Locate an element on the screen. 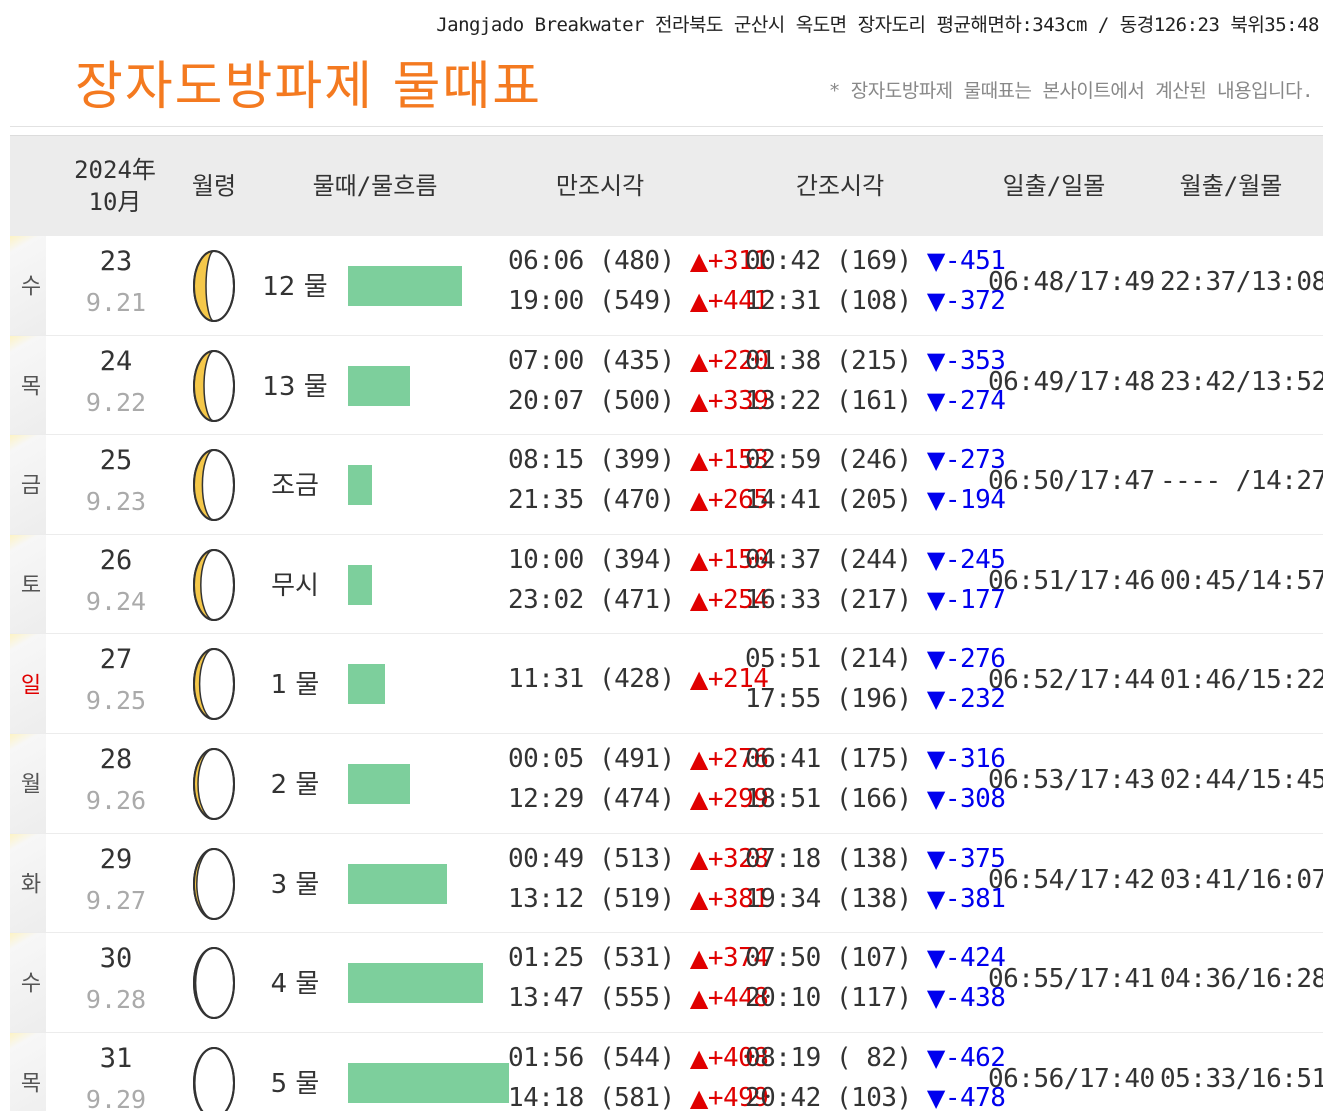  high-tide-entry: 19:00 (549) ▲+441 is located at coordinates (638, 301).